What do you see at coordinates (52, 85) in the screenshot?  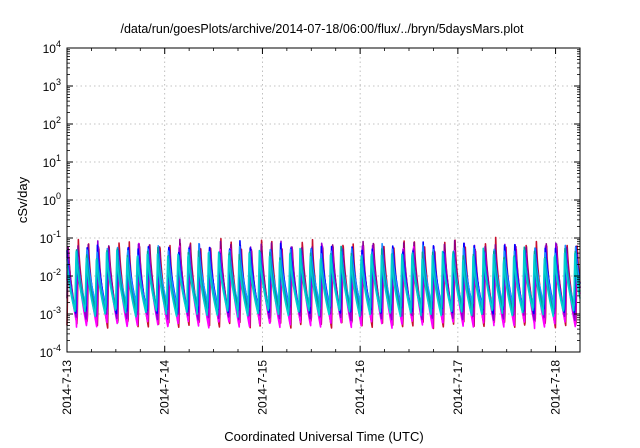 I see `y-tick-label: 10³` at bounding box center [52, 85].